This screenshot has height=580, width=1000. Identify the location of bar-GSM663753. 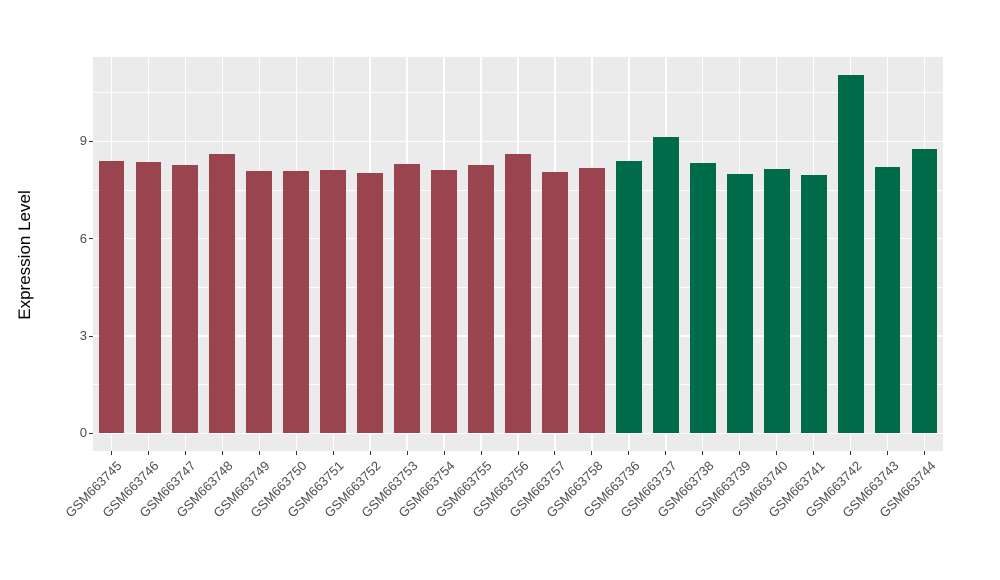
(407, 299).